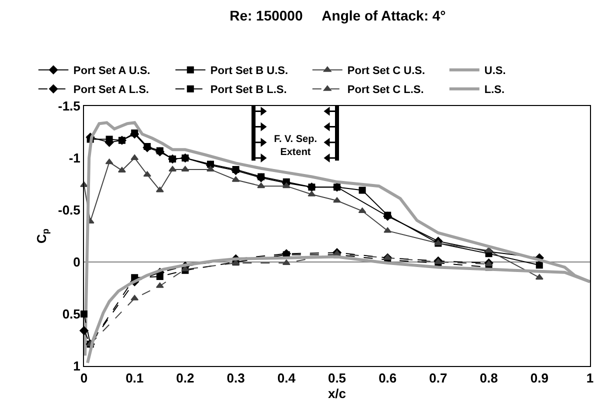 The height and width of the screenshot is (419, 603). What do you see at coordinates (489, 378) in the screenshot?
I see `x-tick-label: 0.8` at bounding box center [489, 378].